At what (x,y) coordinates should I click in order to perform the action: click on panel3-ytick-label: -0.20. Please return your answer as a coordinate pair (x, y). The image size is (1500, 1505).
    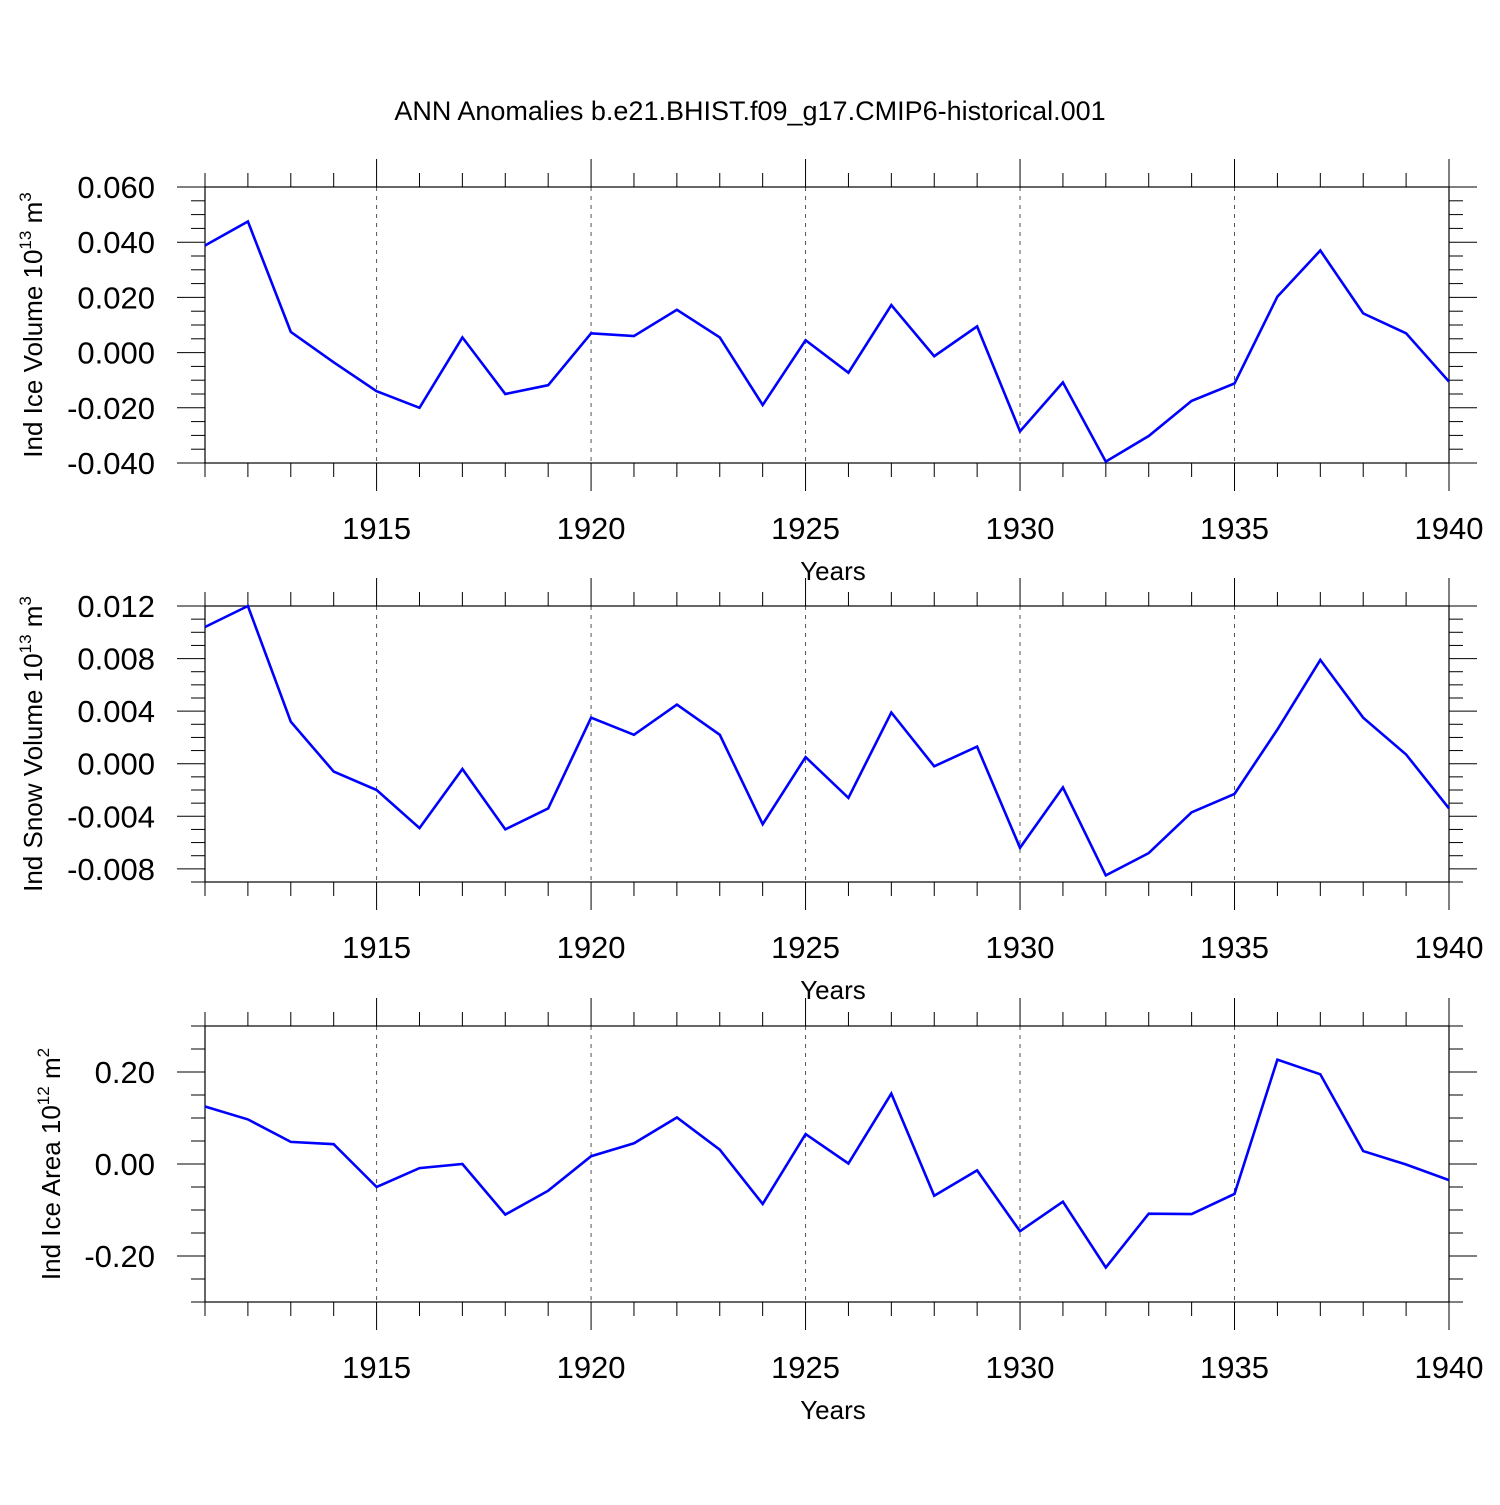
    Looking at the image, I should click on (119, 1256).